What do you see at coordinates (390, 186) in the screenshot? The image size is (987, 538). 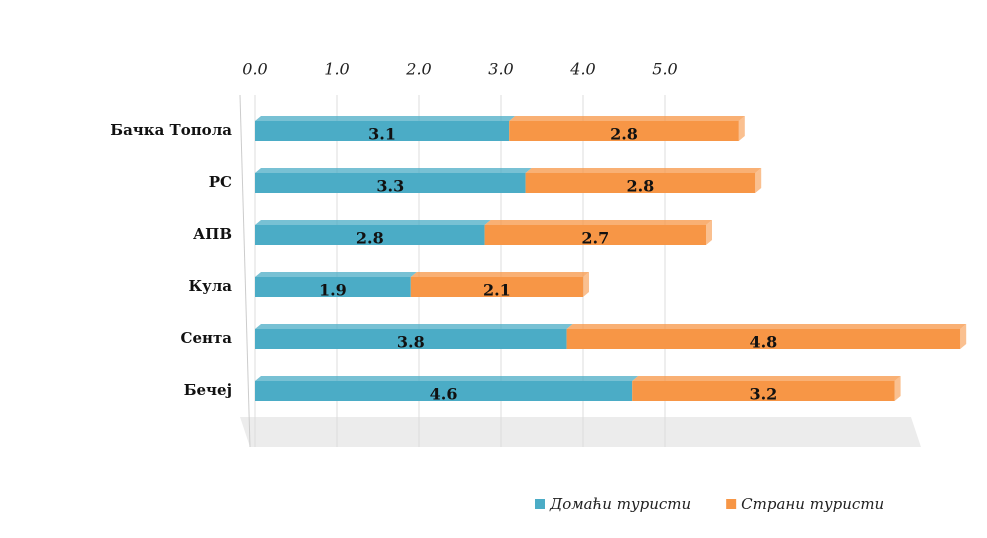 I see `value-label: 3.3` at bounding box center [390, 186].